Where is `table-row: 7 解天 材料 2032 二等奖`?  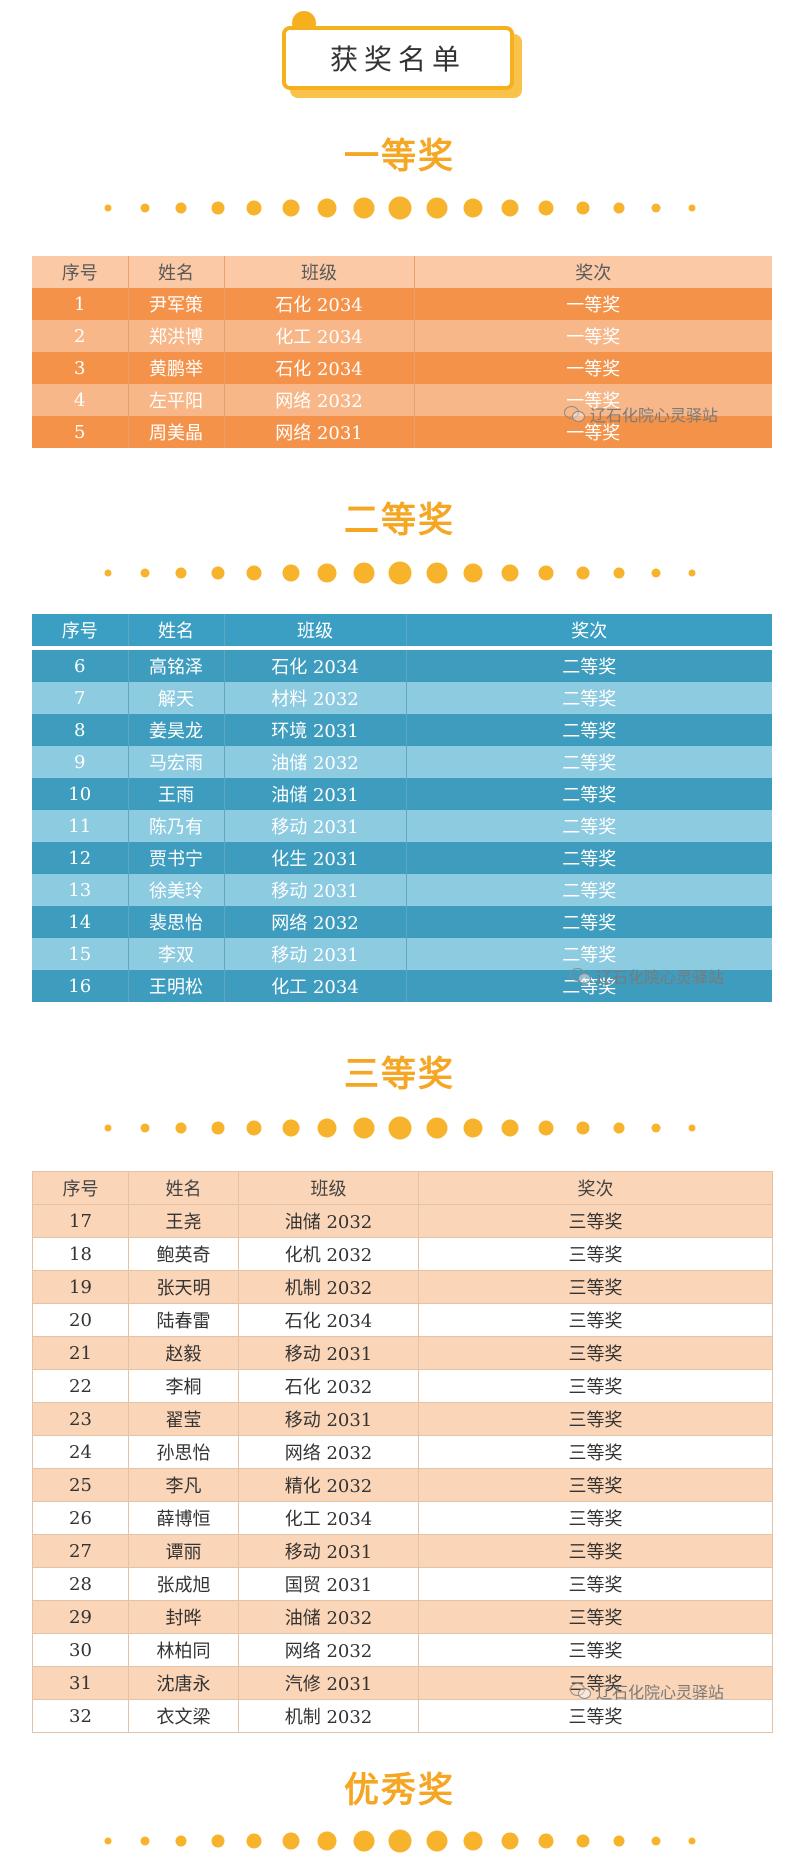 table-row: 7 解天 材料 2032 二等奖 is located at coordinates (402, 698).